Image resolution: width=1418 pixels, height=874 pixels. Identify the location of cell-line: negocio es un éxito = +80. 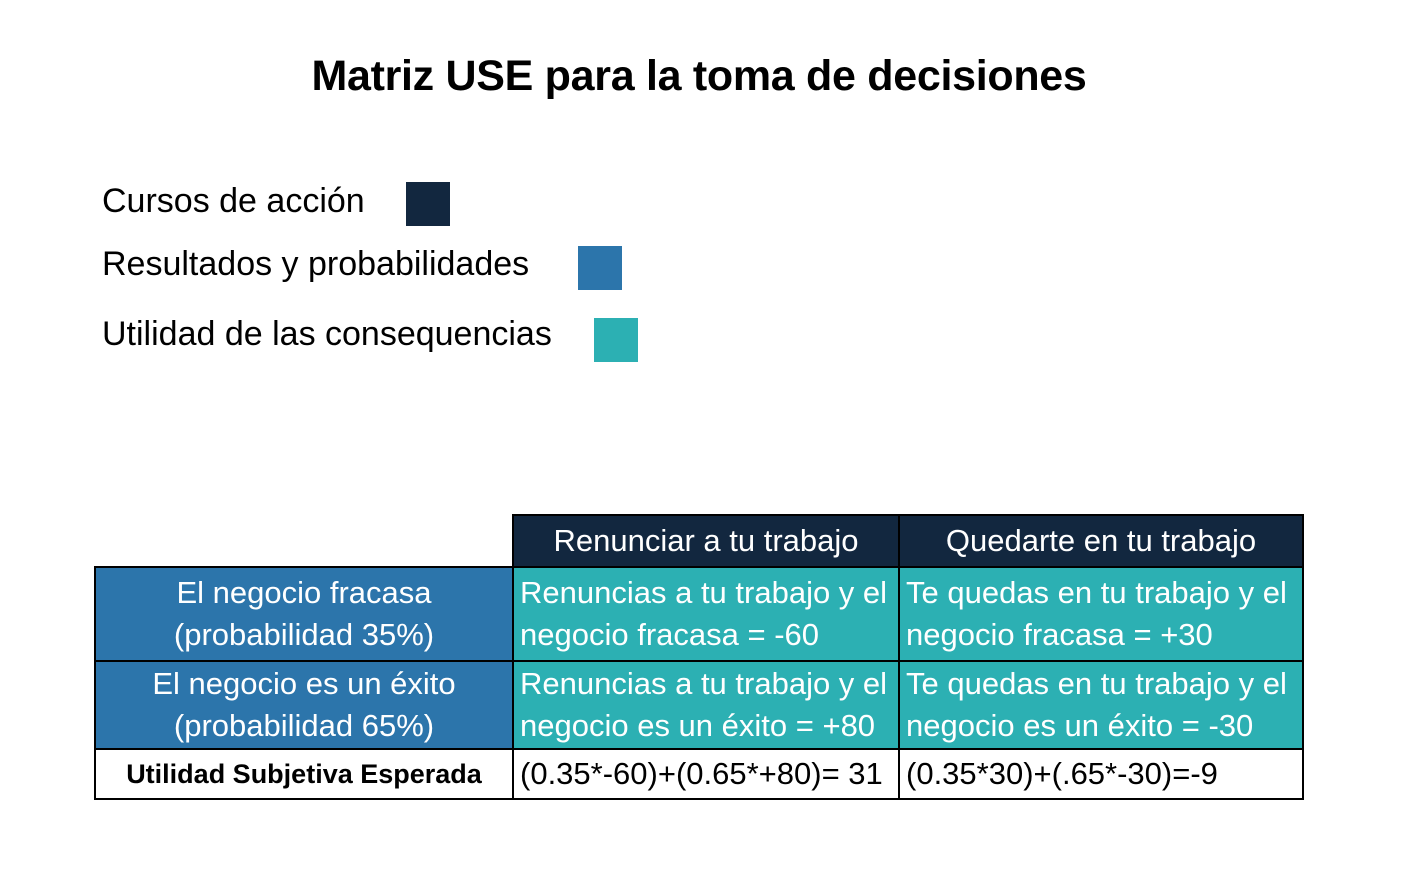
(698, 725).